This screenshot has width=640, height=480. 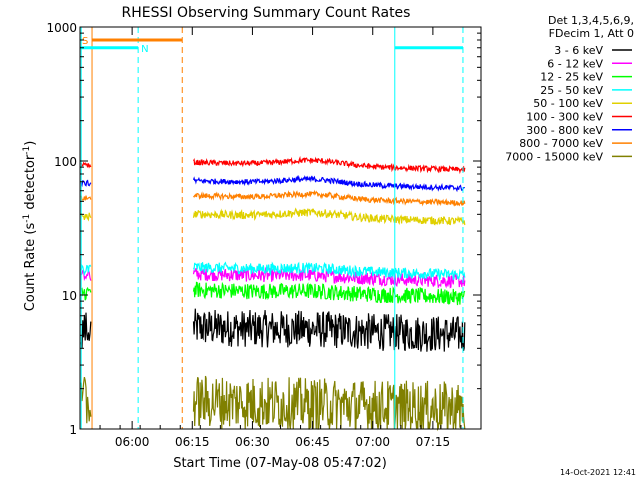 I want to click on legend-header-1: Det 1,3,4,5,6,9,, so click(x=591, y=20).